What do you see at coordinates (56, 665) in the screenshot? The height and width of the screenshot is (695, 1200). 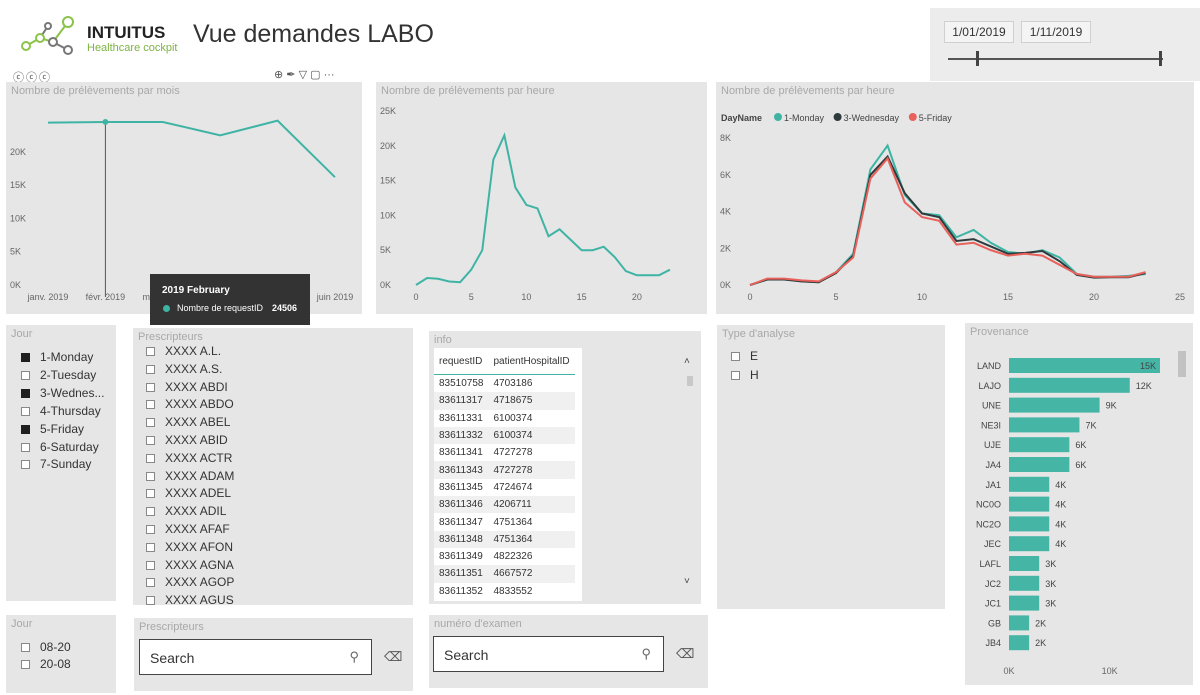 I see `slicer-item: 20-08` at bounding box center [56, 665].